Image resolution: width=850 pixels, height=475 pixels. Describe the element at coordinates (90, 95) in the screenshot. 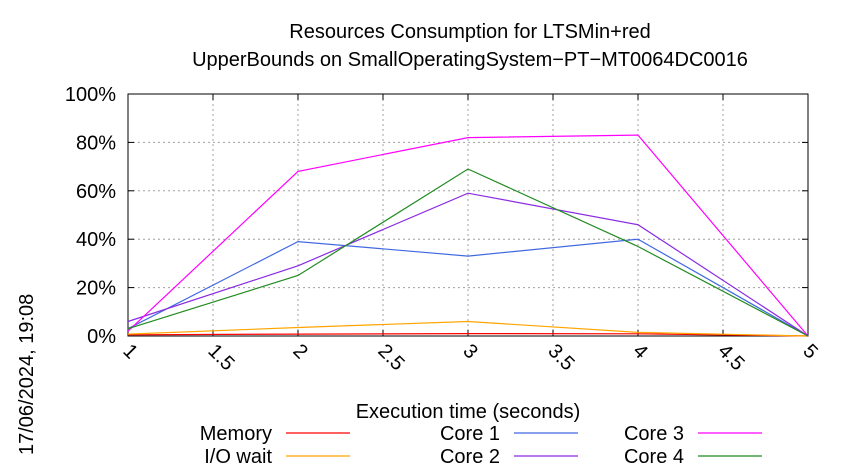

I see `y-tick-label: 100%` at that location.